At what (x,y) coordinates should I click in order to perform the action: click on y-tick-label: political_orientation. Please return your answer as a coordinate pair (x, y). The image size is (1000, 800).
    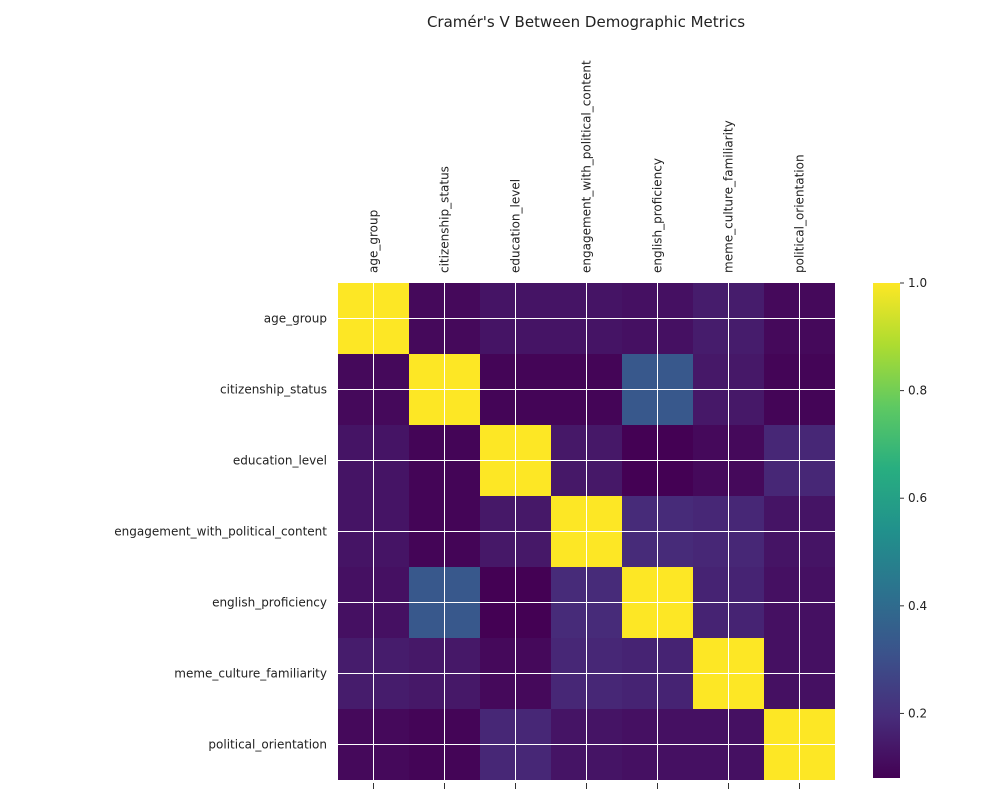
    Looking at the image, I should click on (267, 745).